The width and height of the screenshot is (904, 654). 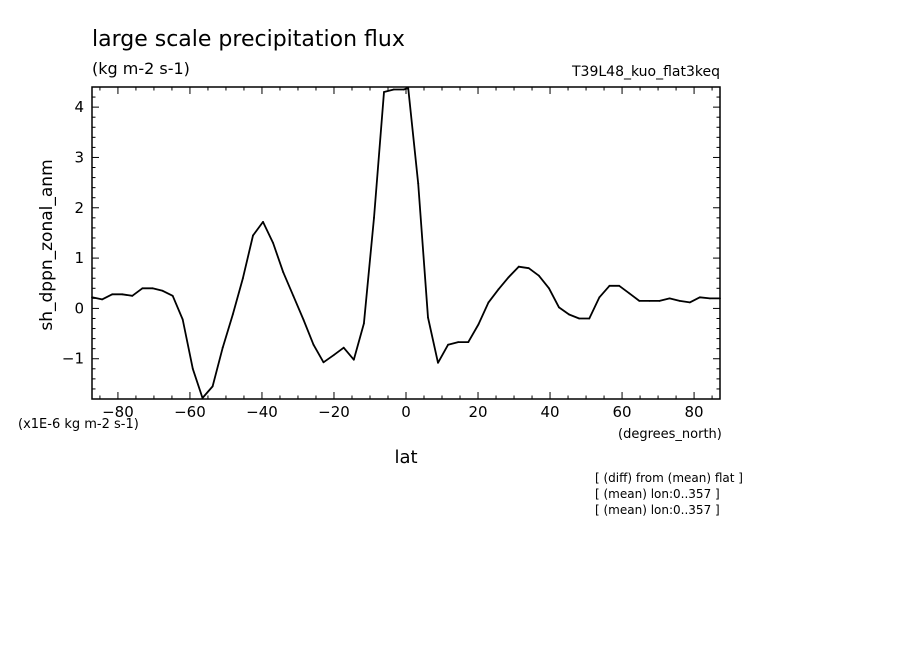 What do you see at coordinates (78, 424) in the screenshot?
I see `y-scale-note: (x1E-6 kg m-2 s-1)` at bounding box center [78, 424].